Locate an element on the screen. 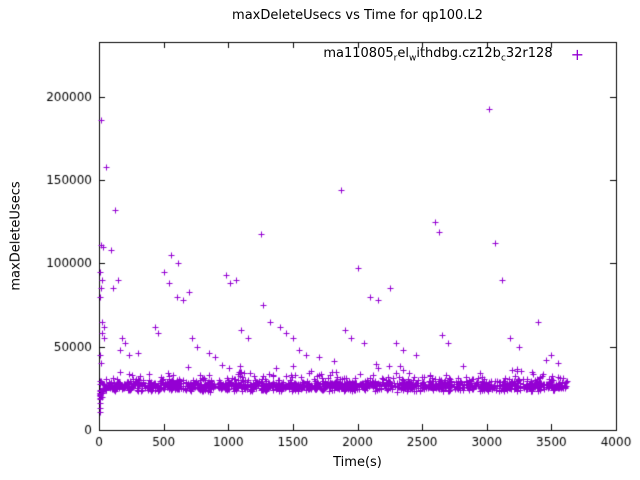  x-axis-label: Time(s) is located at coordinates (357, 462).